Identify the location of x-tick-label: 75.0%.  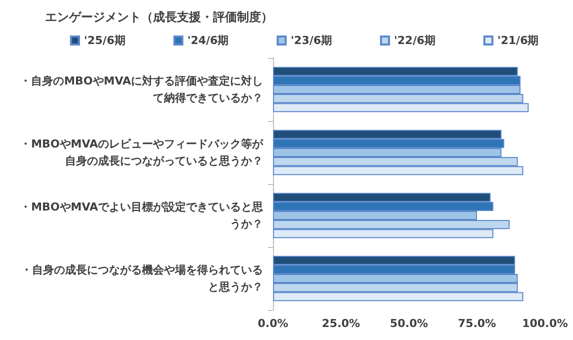
(477, 323).